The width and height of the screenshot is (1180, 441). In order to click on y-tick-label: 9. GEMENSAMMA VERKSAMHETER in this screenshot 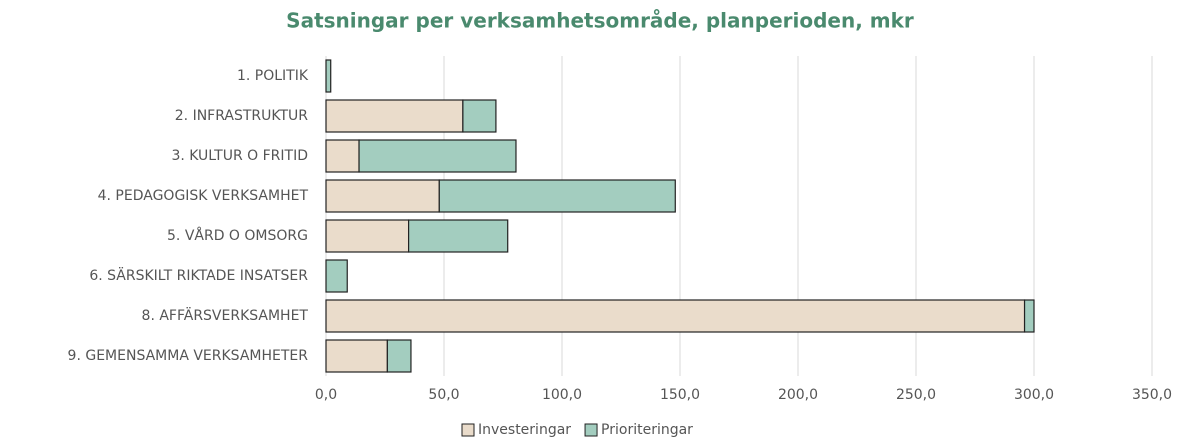, I will do `click(188, 356)`.